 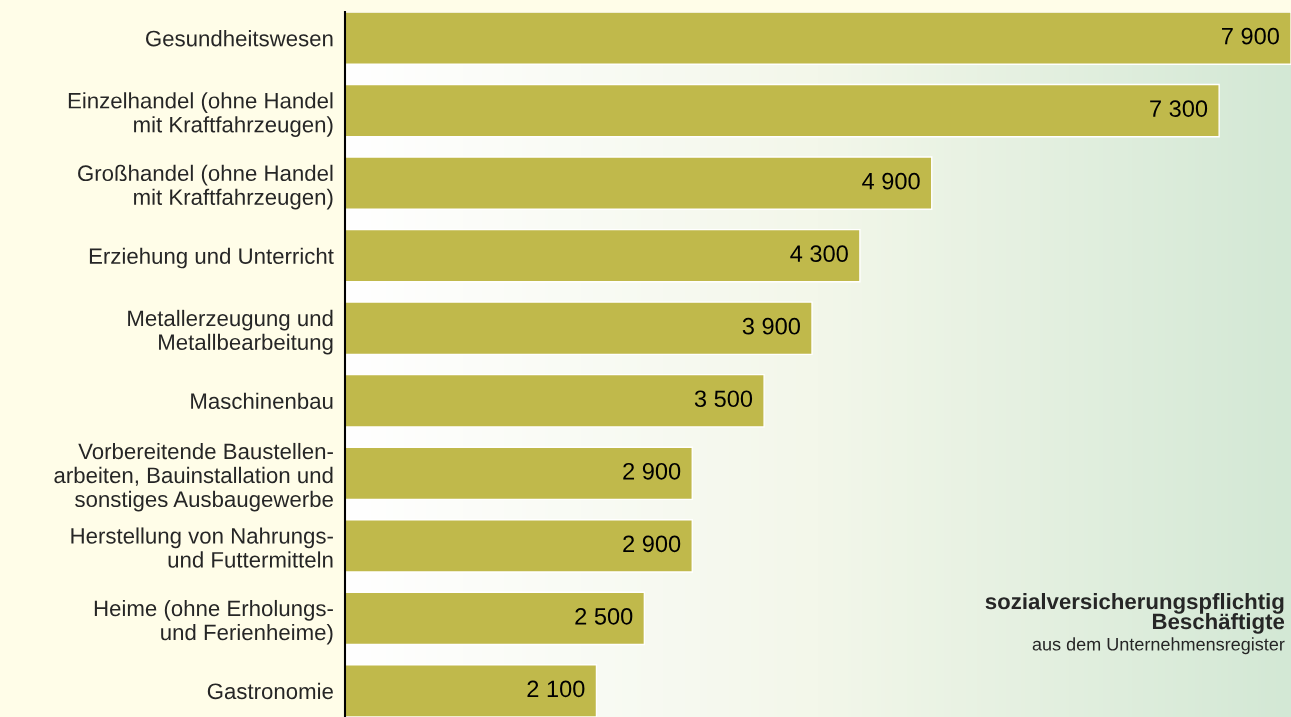 I want to click on y-tick-label: Metallerzeugung und Metallbearbeitung, so click(x=230, y=332).